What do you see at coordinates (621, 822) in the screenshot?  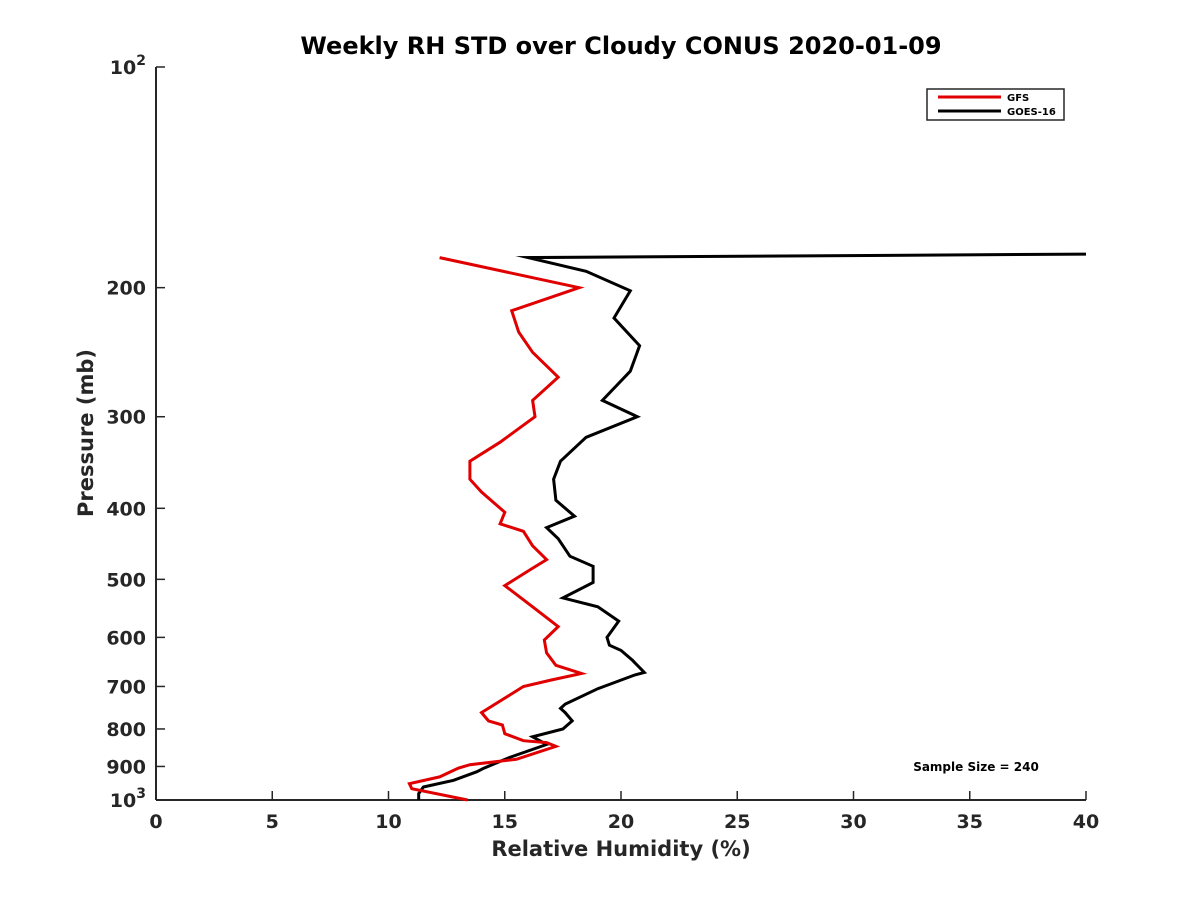 I see `x-tick-label: 20` at bounding box center [621, 822].